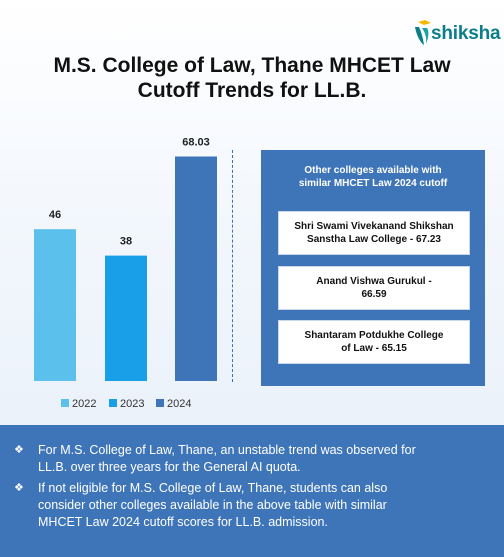 The height and width of the screenshot is (557, 504). I want to click on legend-label-2022: 2022, so click(84, 404).